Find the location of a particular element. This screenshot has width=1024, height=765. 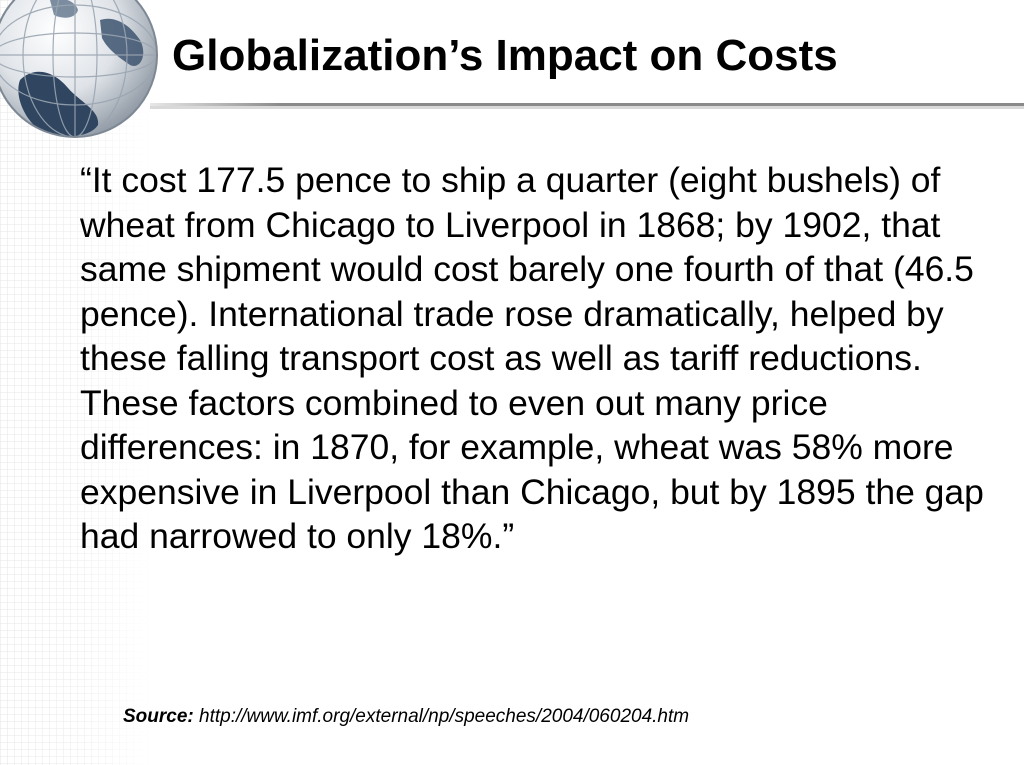

source-label: Source: is located at coordinates (158, 716).